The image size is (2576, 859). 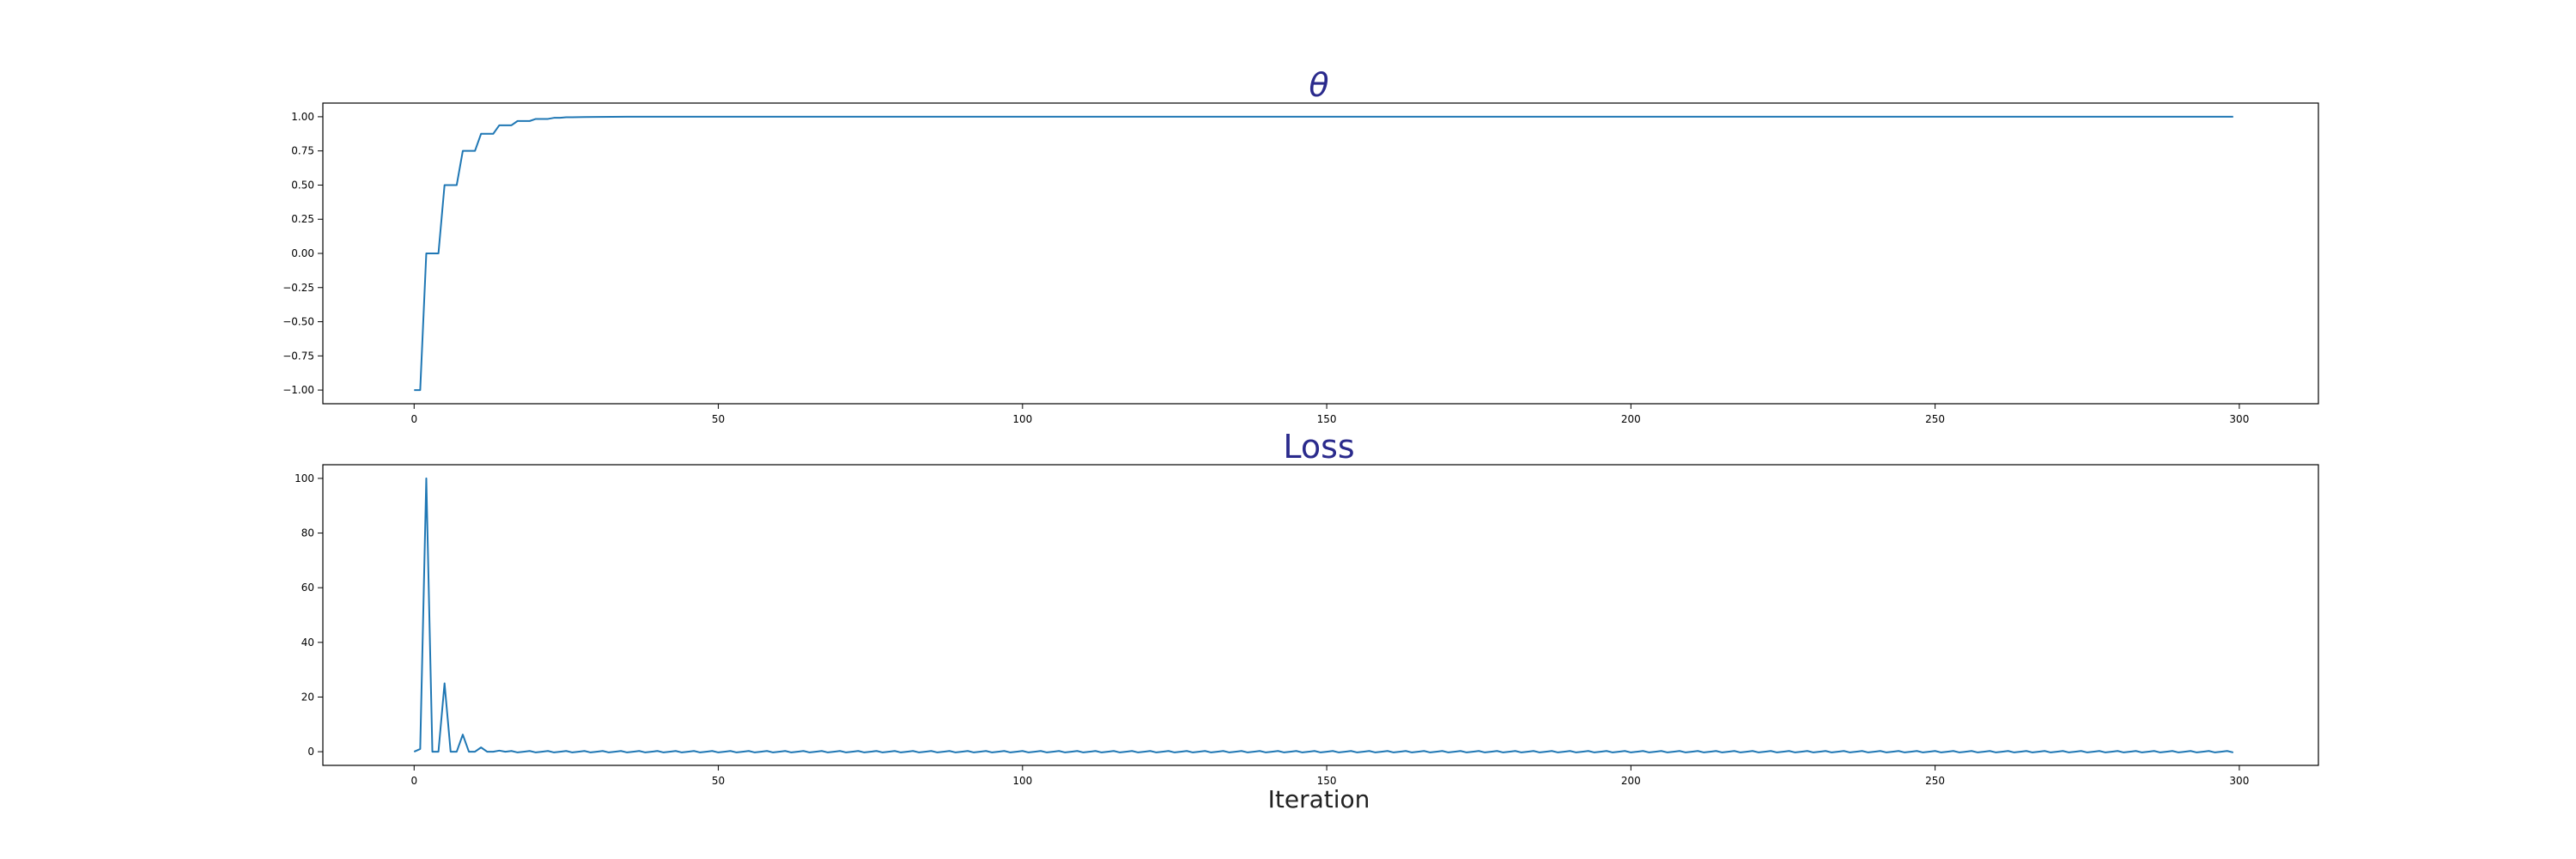 What do you see at coordinates (302, 219) in the screenshot?
I see `y-tick-label: 0.25` at bounding box center [302, 219].